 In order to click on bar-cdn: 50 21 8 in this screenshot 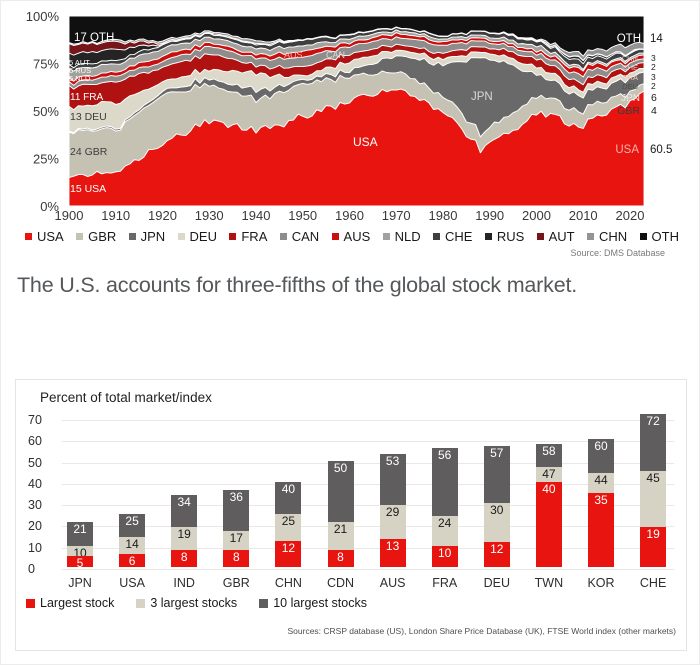, I will do `click(340, 513)`.